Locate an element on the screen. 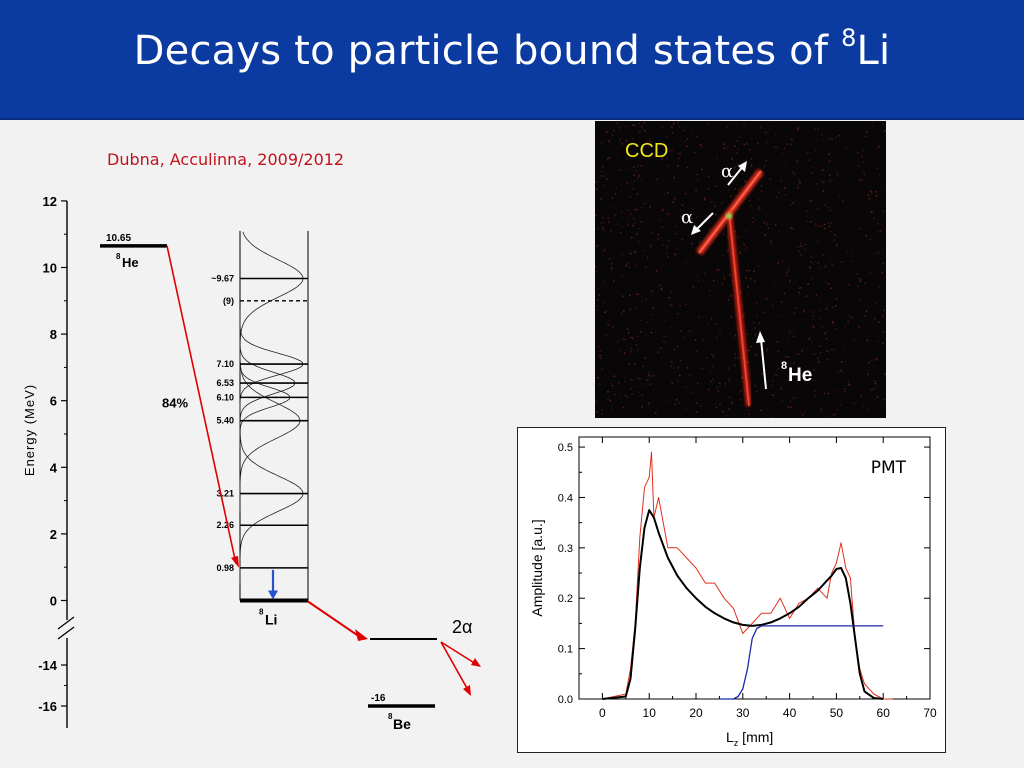 The width and height of the screenshot is (1024, 768). axis-break-mark is located at coordinates (66, 633).